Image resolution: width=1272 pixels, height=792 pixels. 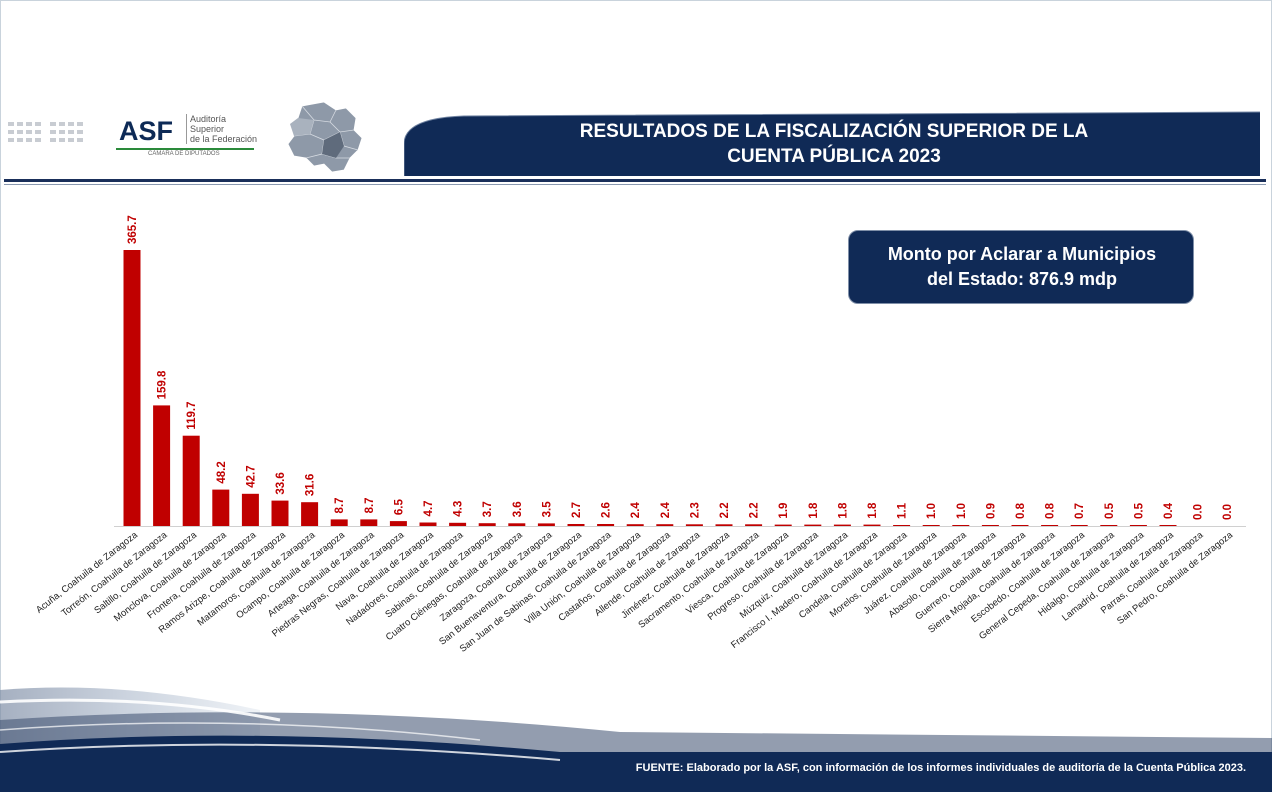 I want to click on asf-logo-name: Auditoría Superior de la Federación, so click(x=221, y=129).